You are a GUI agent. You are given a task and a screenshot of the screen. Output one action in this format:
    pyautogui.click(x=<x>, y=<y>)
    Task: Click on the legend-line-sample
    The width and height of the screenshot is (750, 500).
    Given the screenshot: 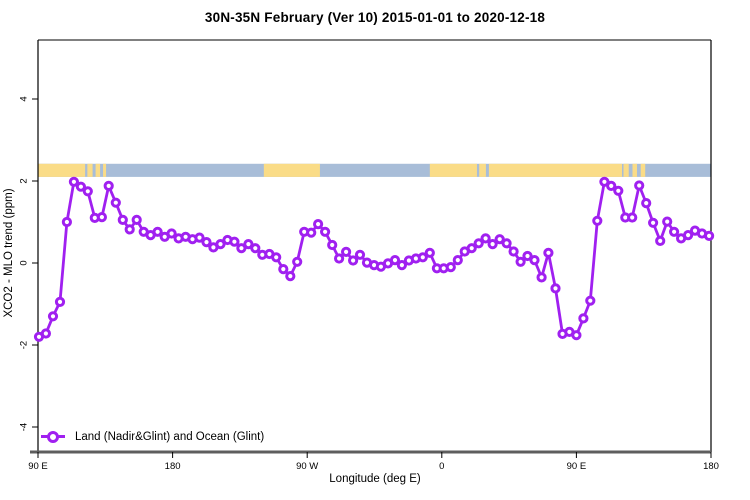 What is the action you would take?
    pyautogui.click(x=53, y=436)
    